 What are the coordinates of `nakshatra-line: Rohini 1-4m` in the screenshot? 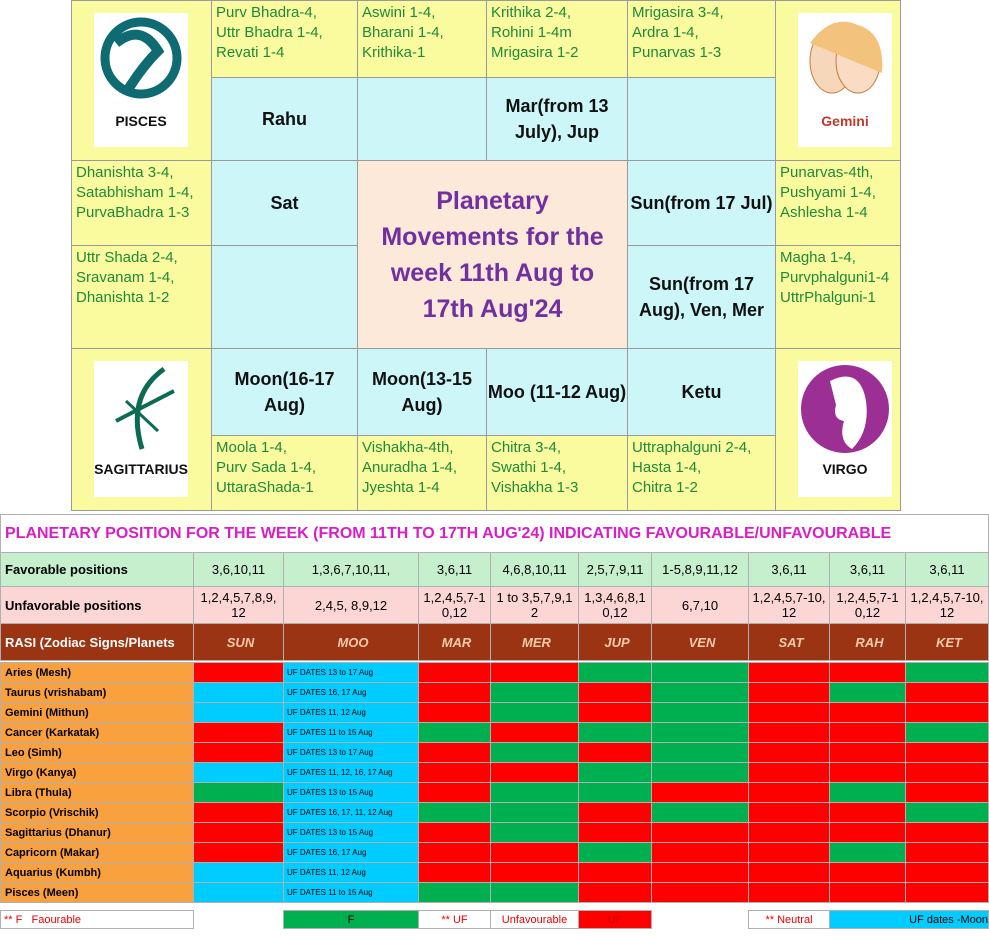 It's located at (531, 32).